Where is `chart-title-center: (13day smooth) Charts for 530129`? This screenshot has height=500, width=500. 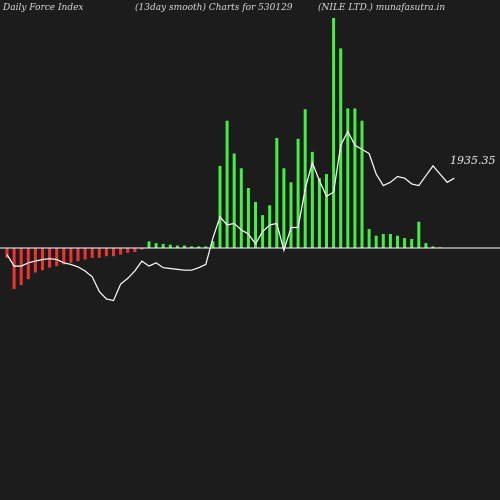
chart-title-center: (13day smooth) Charts for 530129 is located at coordinates (214, 8).